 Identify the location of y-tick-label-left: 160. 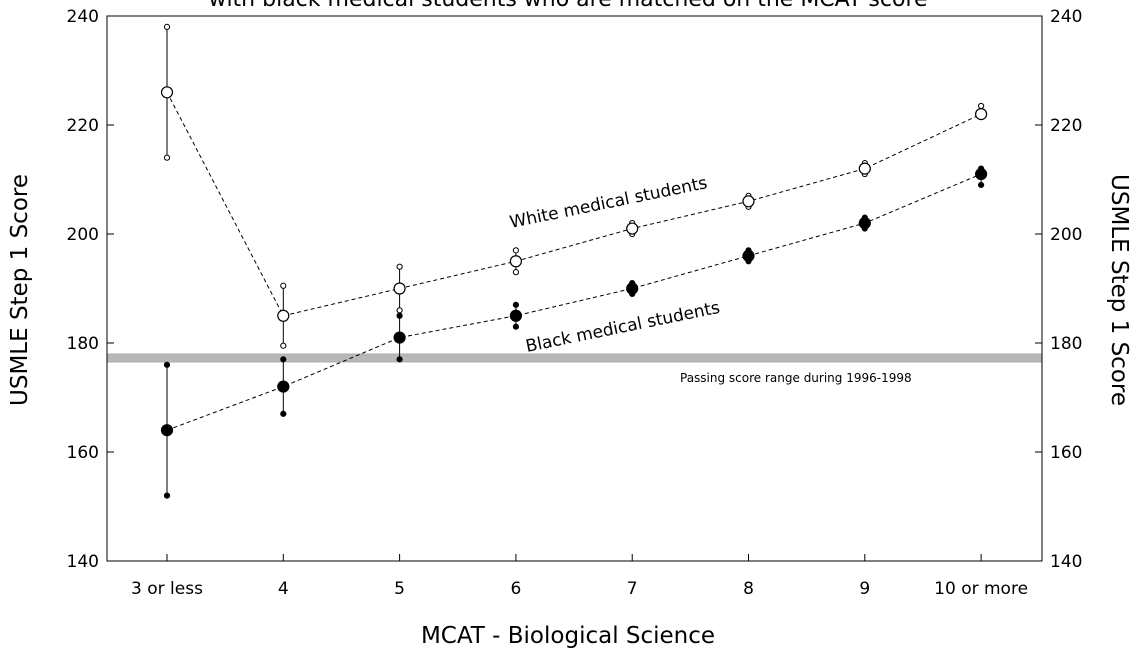
(83, 453).